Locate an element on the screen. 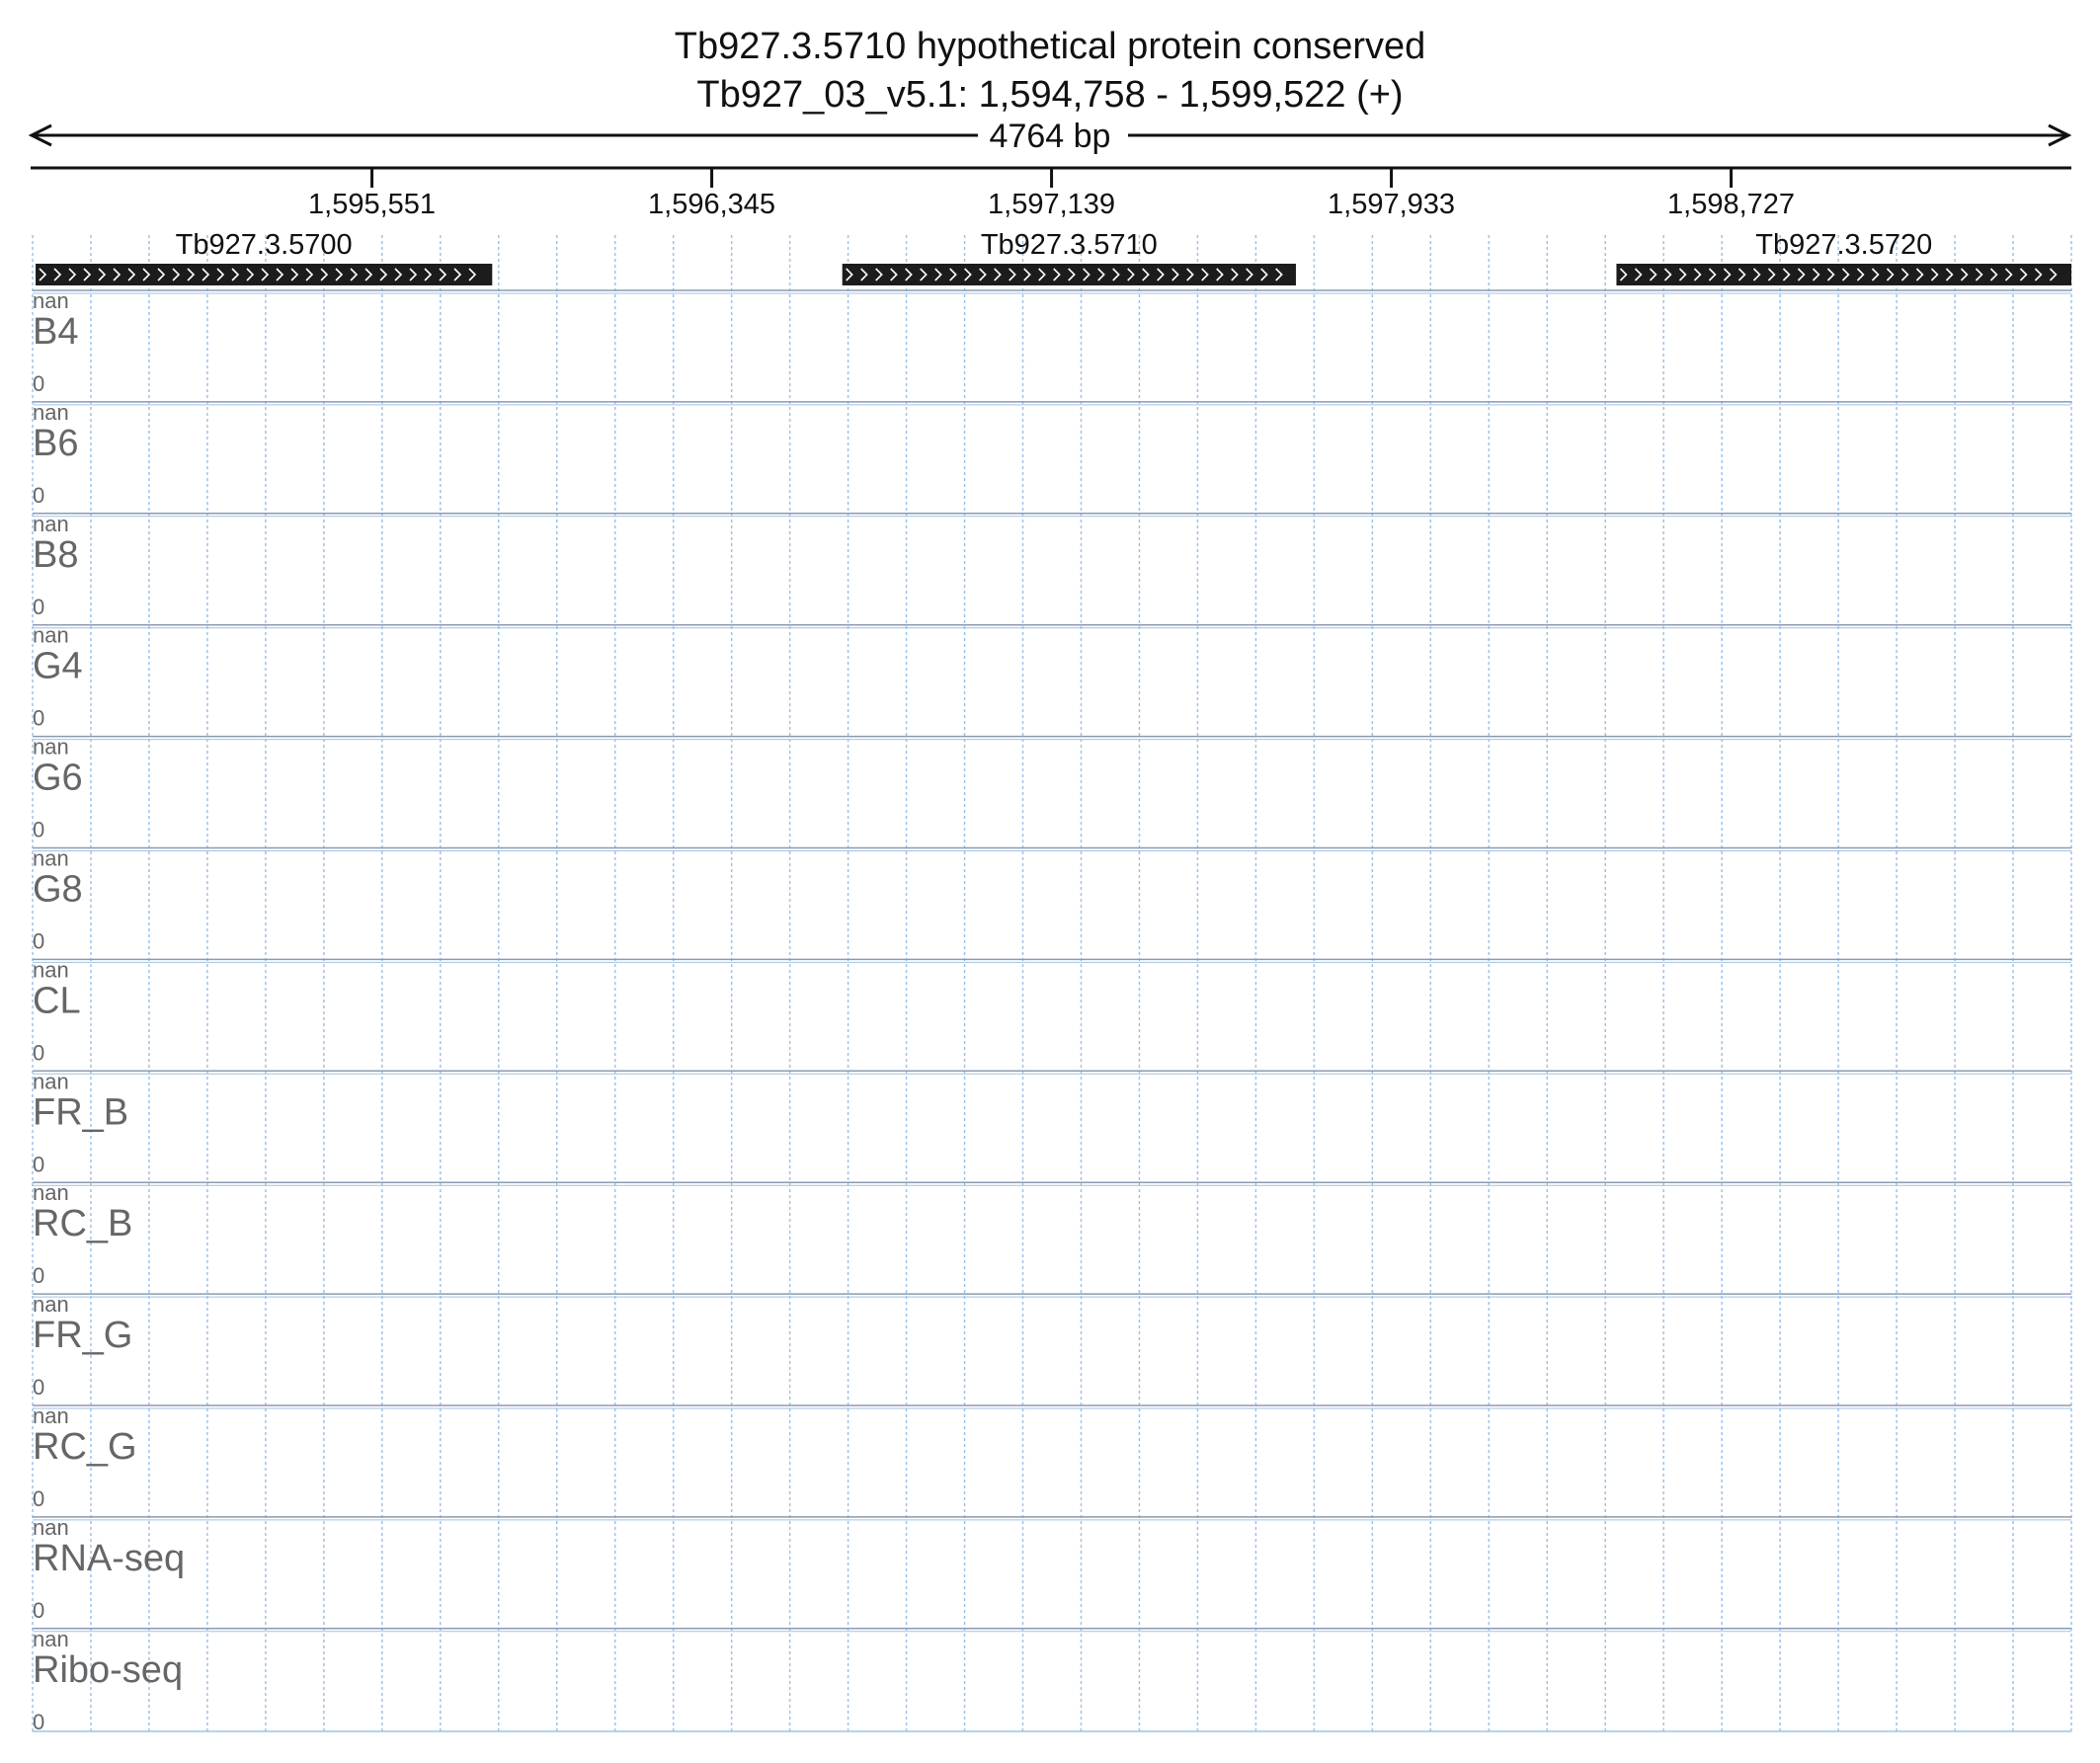 The height and width of the screenshot is (1763, 2100). span-arrow-right-icon is located at coordinates (2060, 135).